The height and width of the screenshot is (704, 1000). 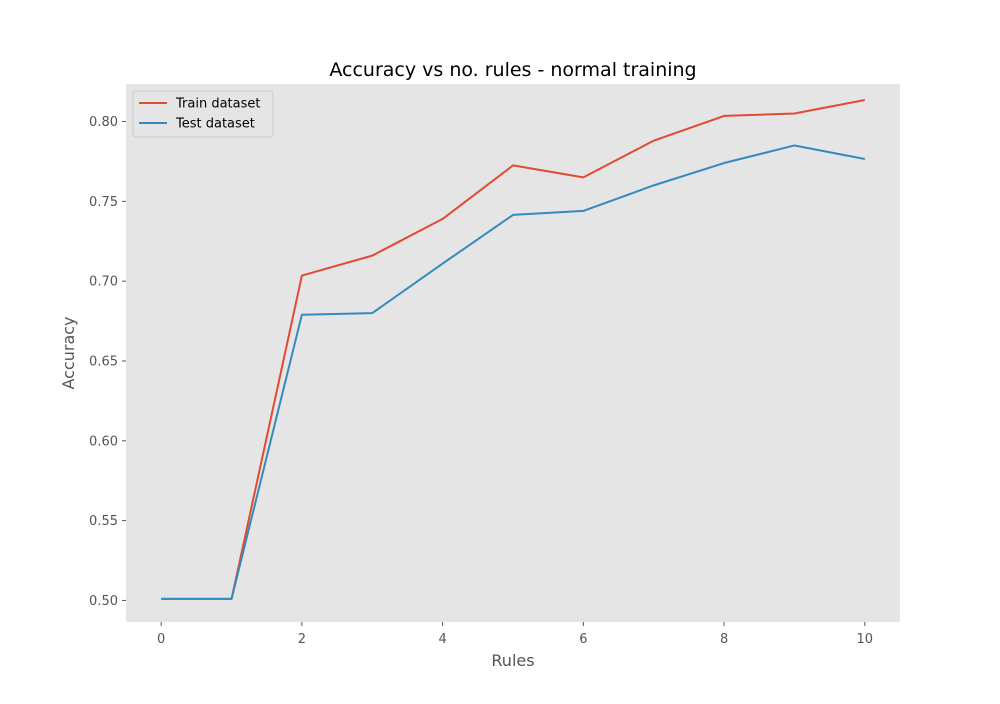 I want to click on x-axis-ticks: 0 2 4 6 8 10, so click(x=515, y=634).